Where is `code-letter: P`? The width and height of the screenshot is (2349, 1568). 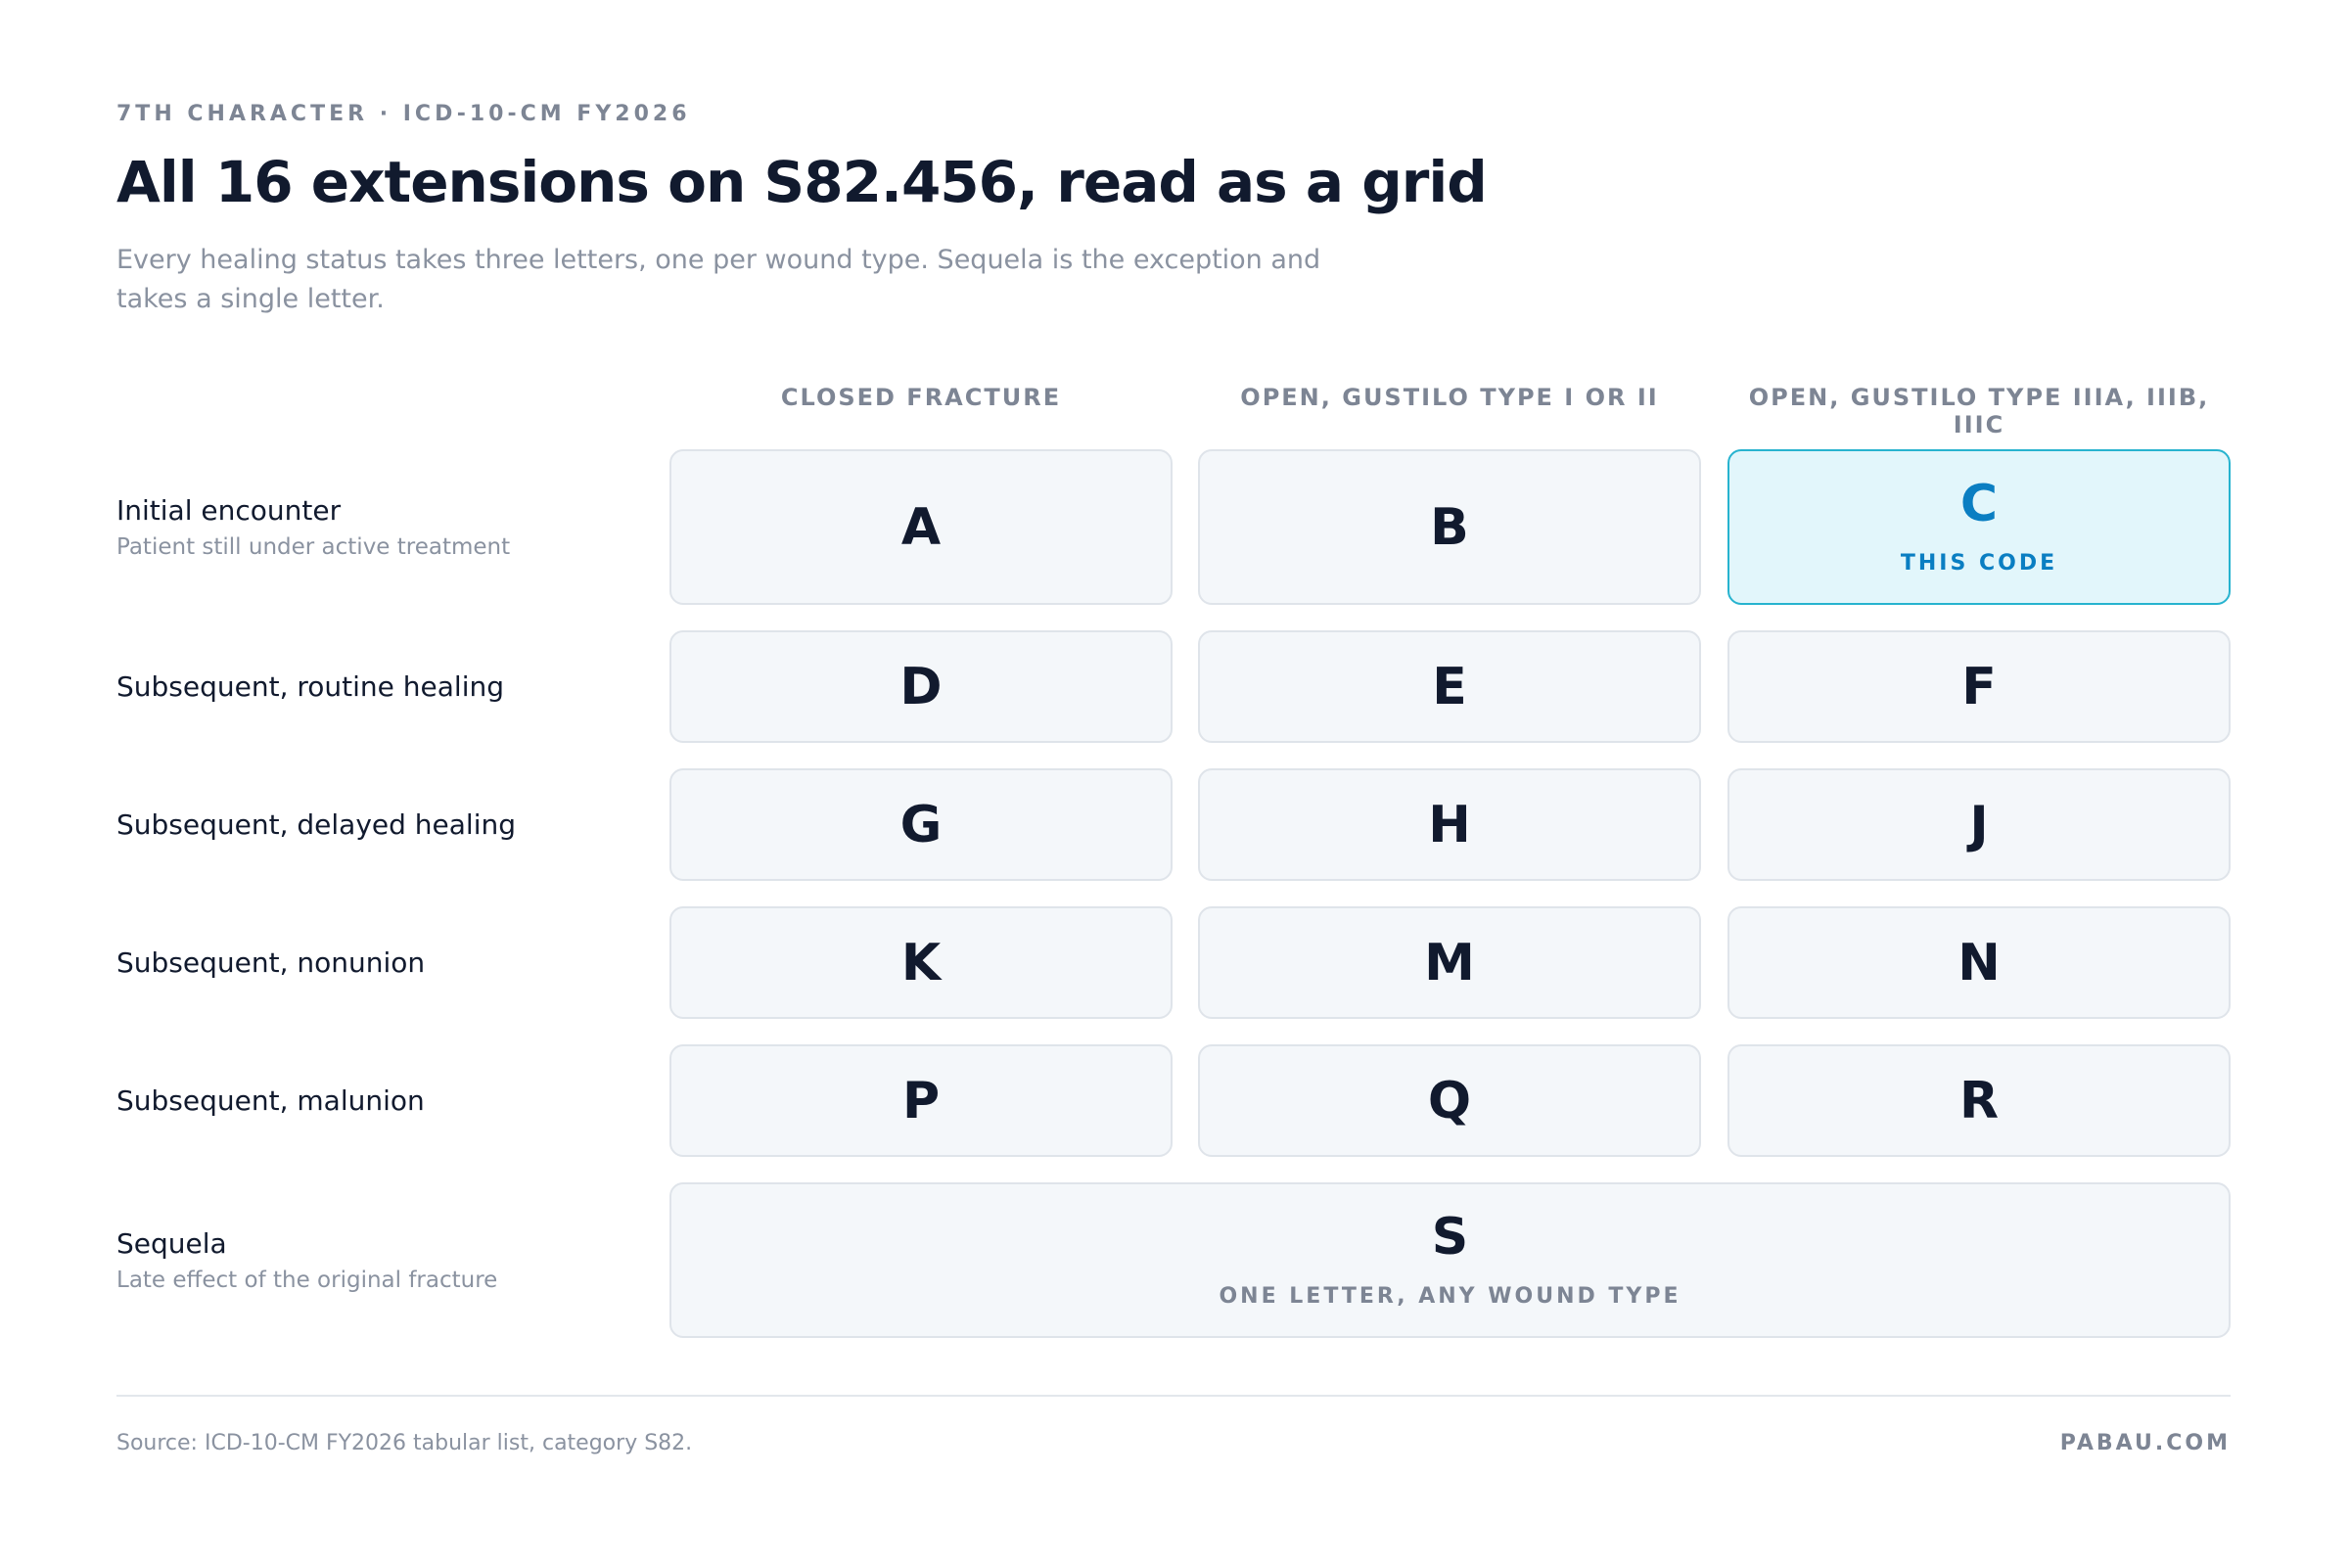
code-letter: P is located at coordinates (921, 1100).